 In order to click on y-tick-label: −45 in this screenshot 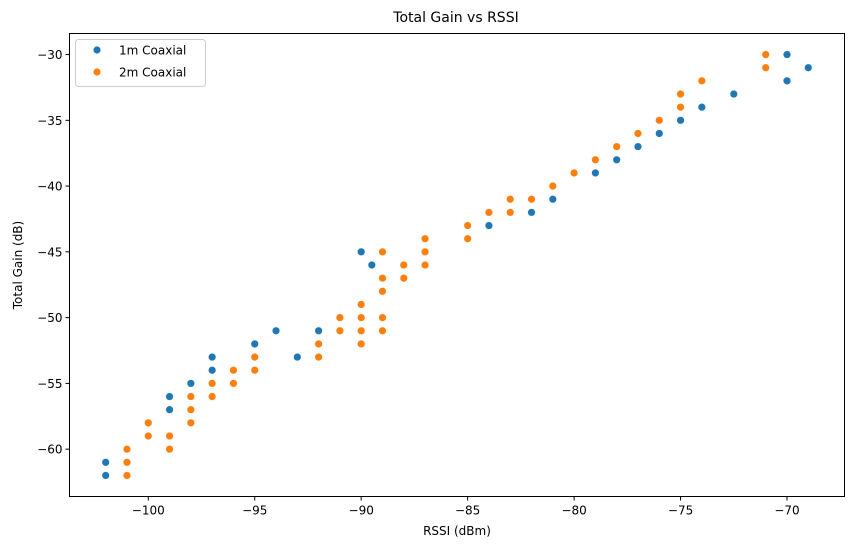, I will do `click(49, 252)`.